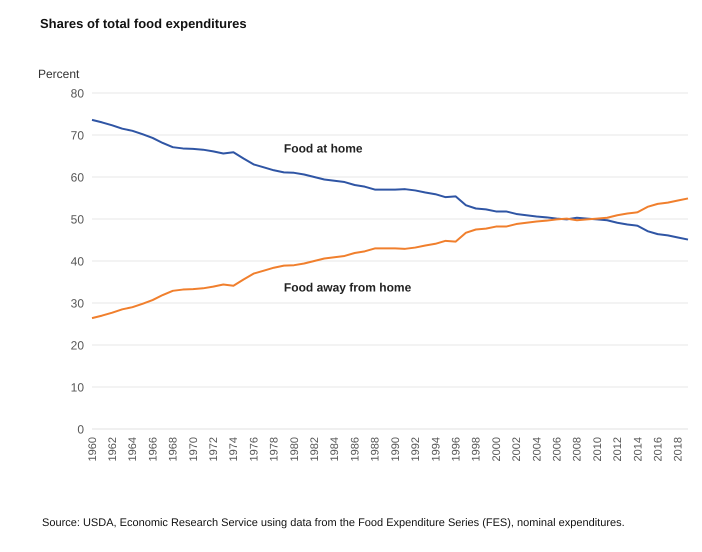 The image size is (702, 552). I want to click on y-tick-label: 60, so click(77, 177).